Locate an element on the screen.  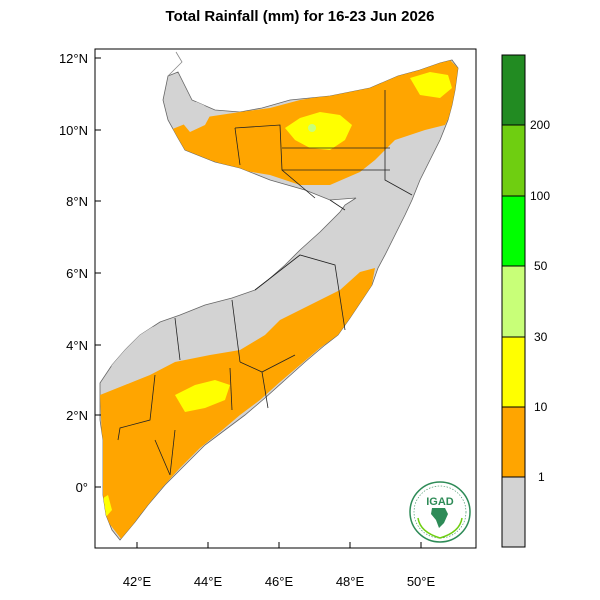
colorbar: 1 10 30 50 100 200 is located at coordinates (525, 301).